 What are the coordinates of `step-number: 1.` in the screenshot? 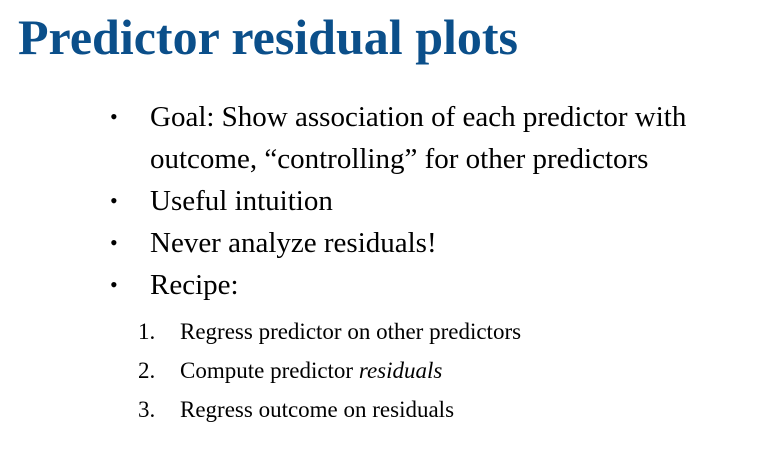 It's located at (147, 331).